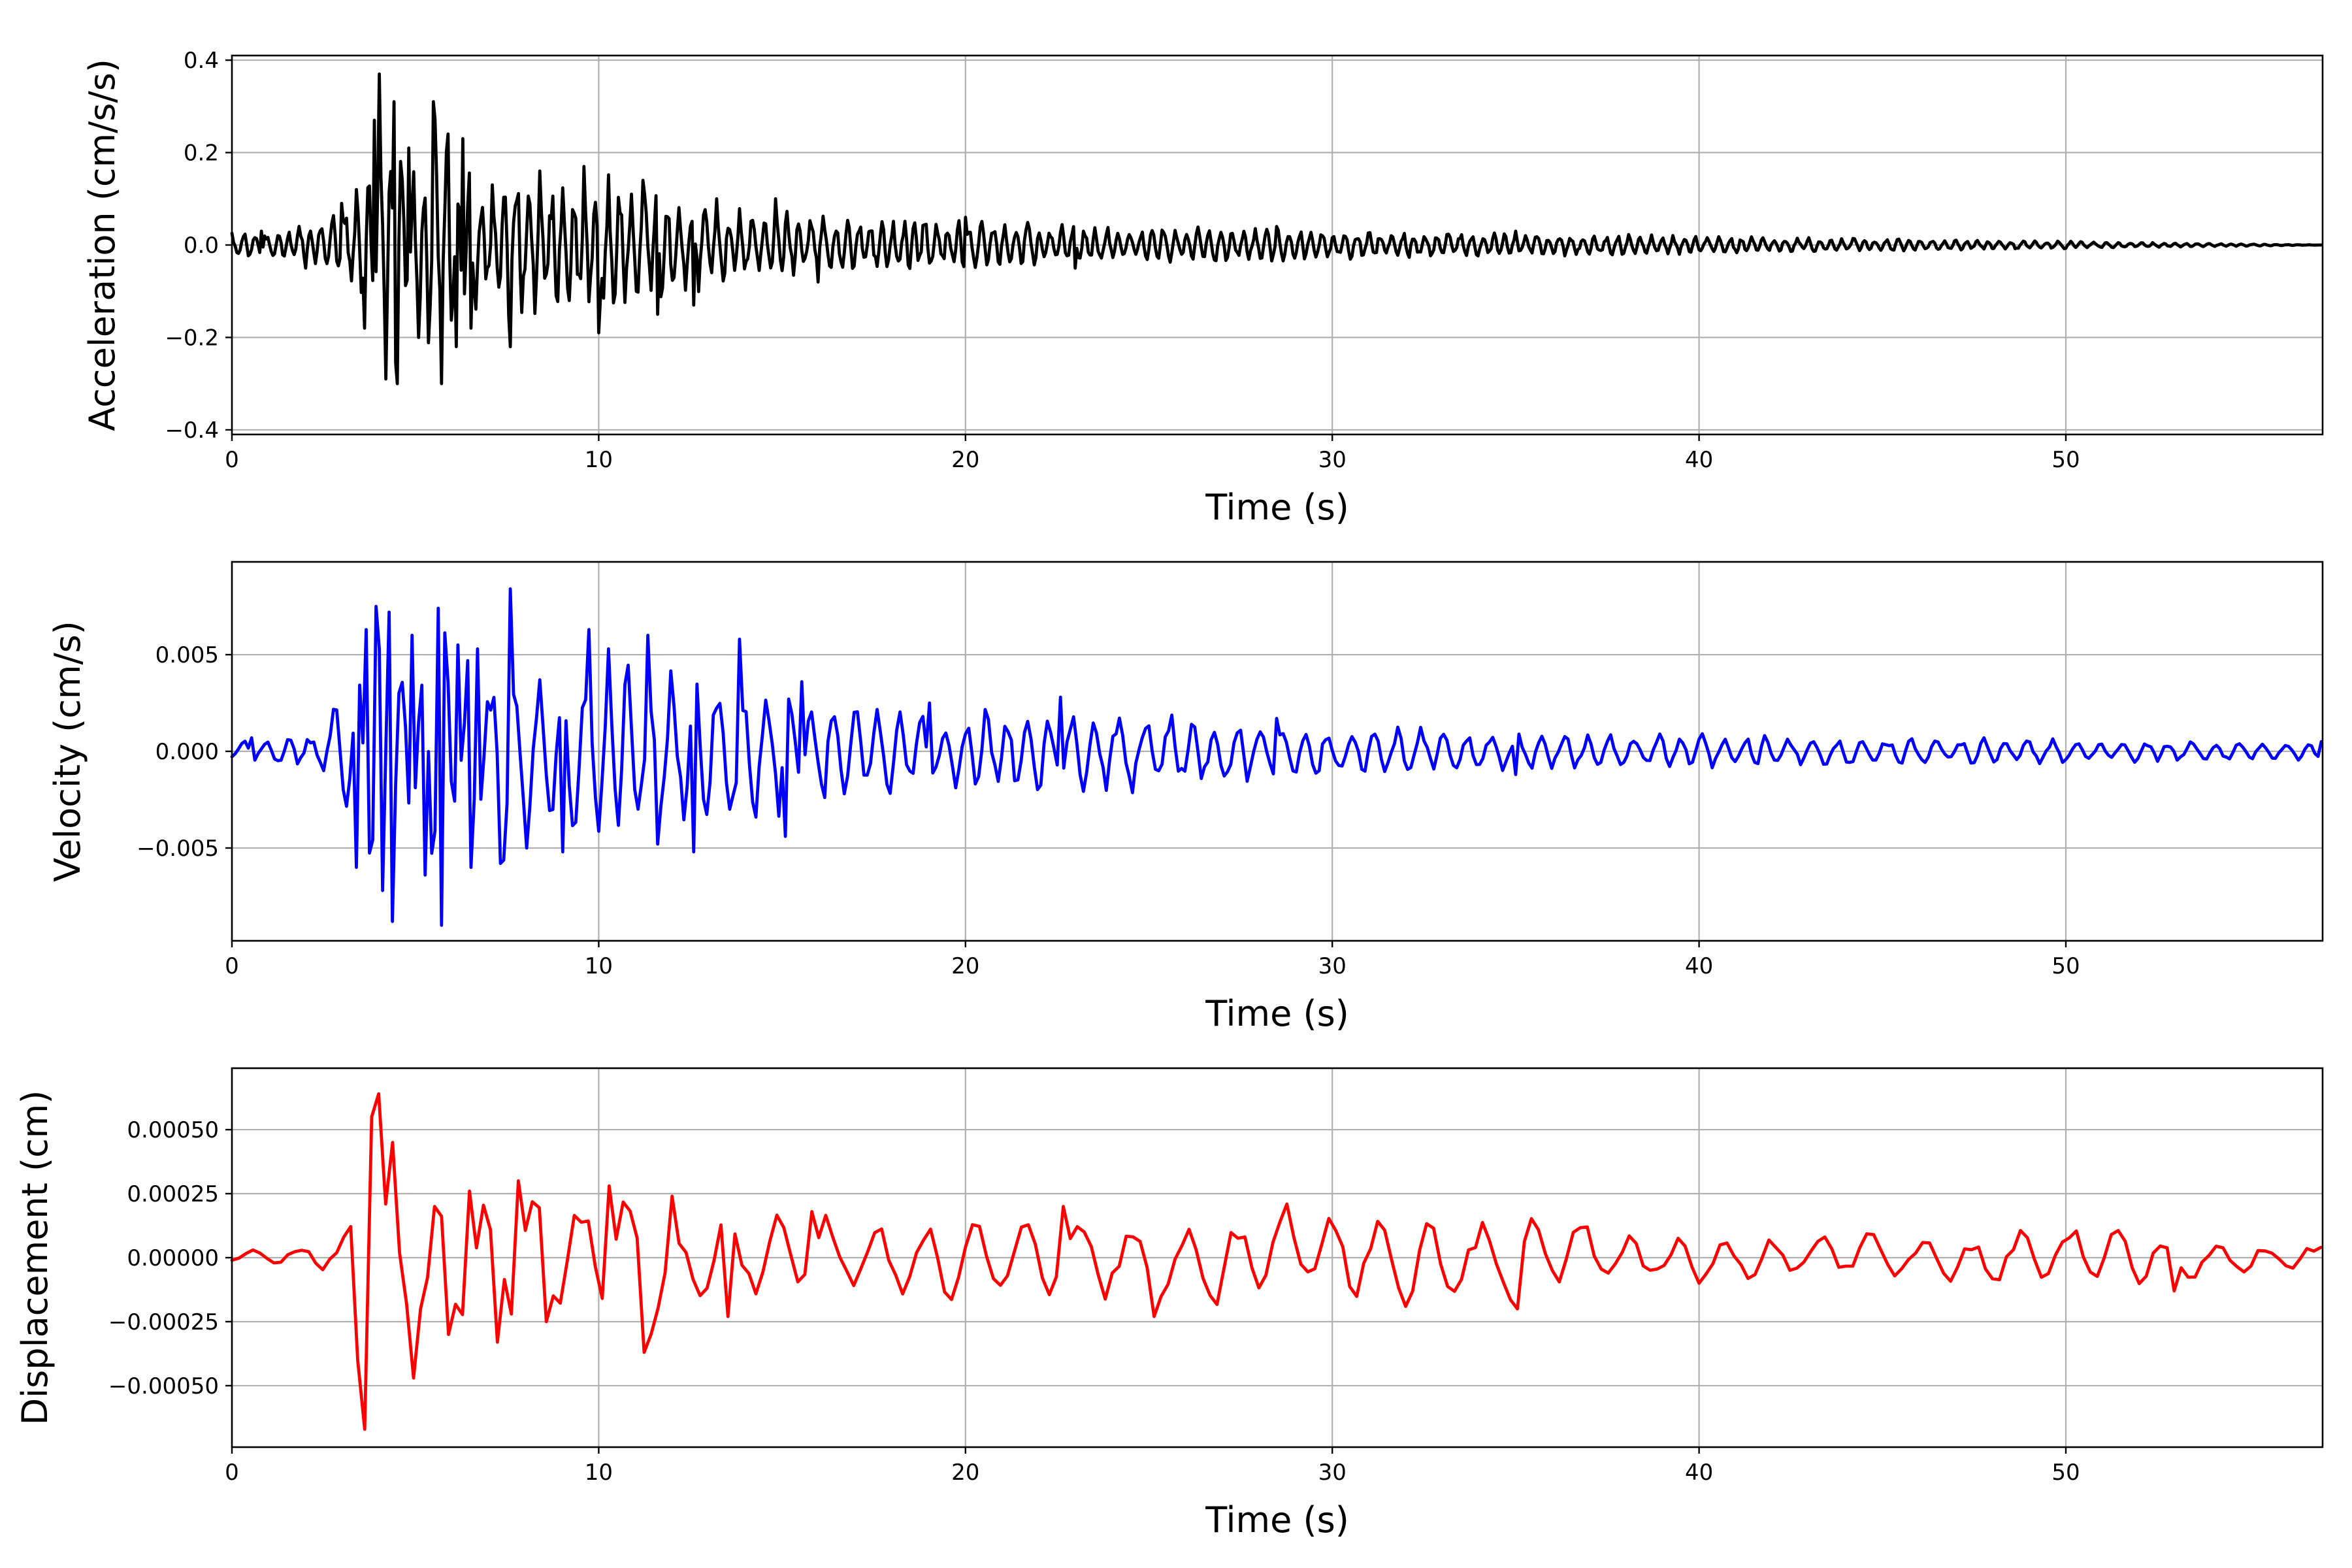 Image resolution: width=2352 pixels, height=1568 pixels. I want to click on y-tick-label: 0.00000, so click(173, 1258).